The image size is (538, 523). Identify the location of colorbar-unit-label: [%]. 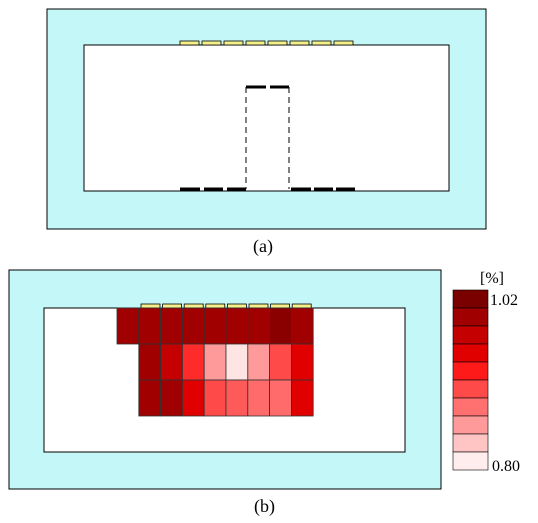
(492, 278).